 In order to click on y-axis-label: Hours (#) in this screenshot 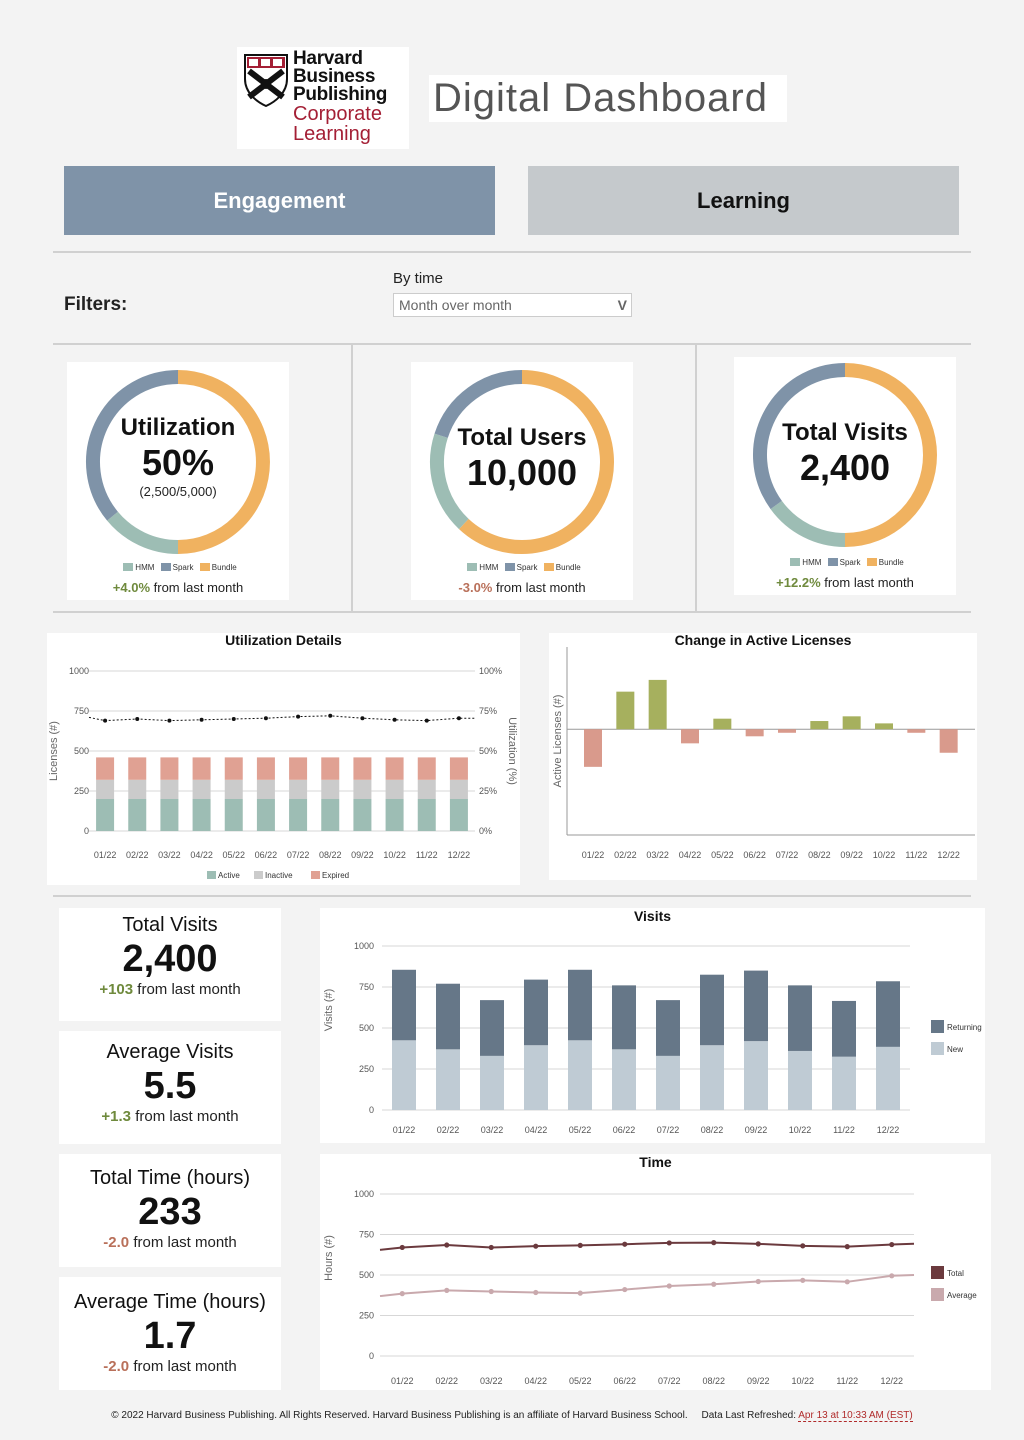, I will do `click(329, 1258)`.